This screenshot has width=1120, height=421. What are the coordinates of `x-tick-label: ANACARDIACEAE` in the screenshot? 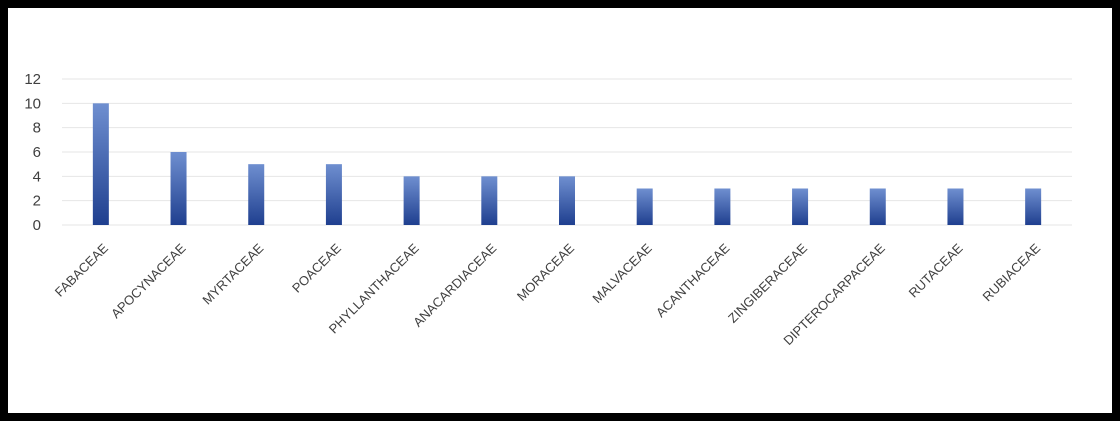 It's located at (455, 285).